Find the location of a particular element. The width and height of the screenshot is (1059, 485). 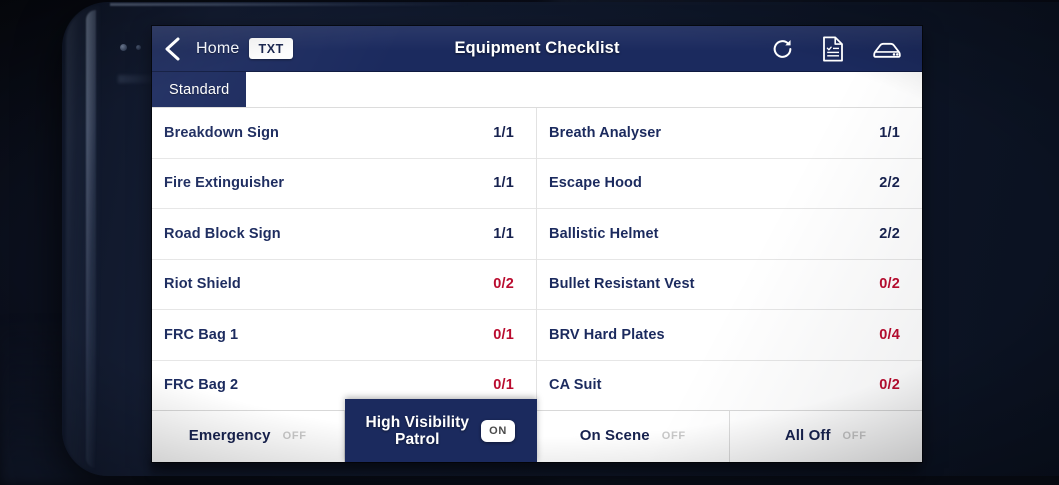

back-to-home-button: Home is located at coordinates (195, 49).